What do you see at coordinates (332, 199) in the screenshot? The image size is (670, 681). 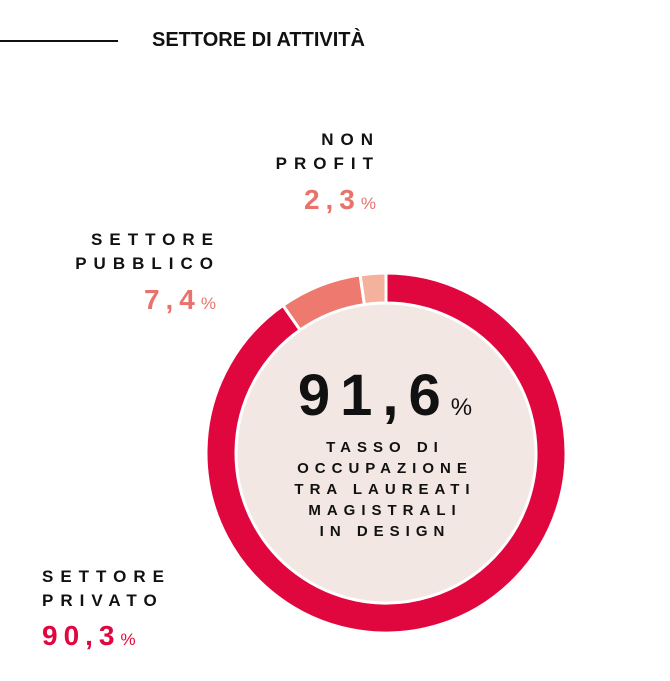 I see `value-number: 2,3` at bounding box center [332, 199].